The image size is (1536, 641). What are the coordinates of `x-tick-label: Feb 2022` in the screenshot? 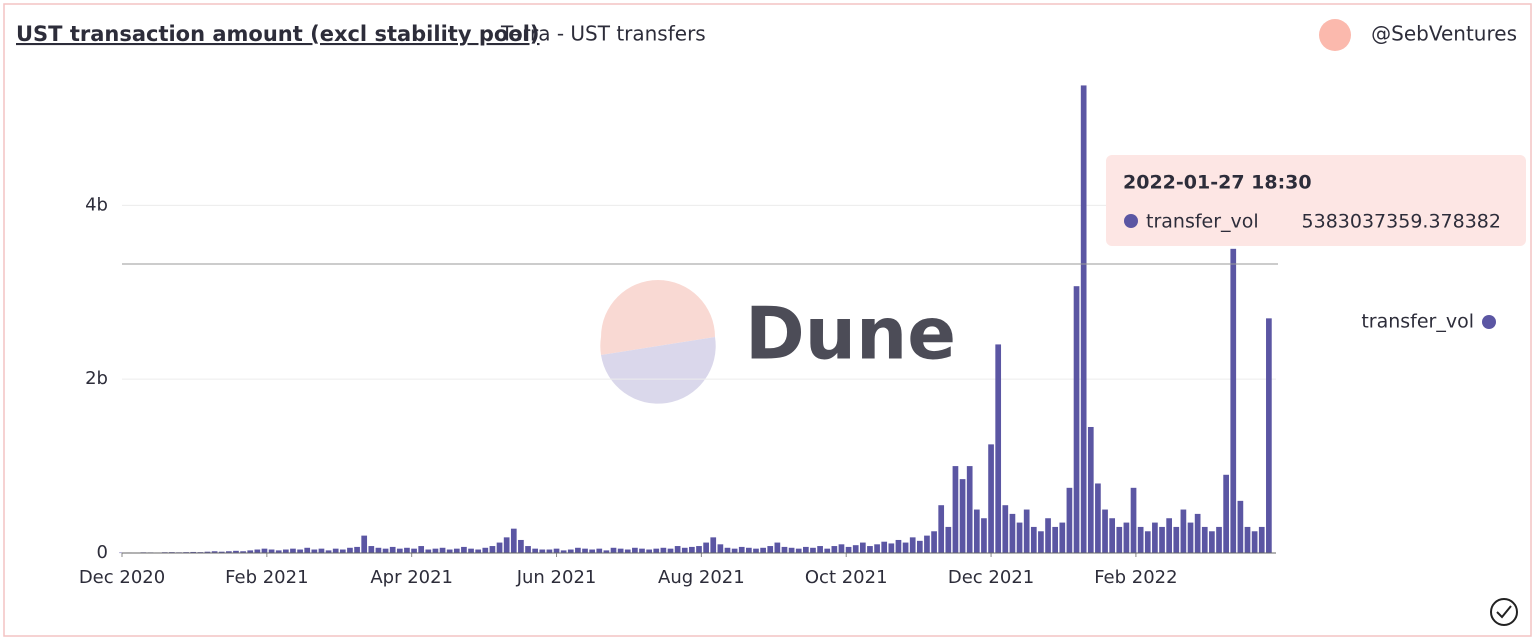 It's located at (1135, 577).